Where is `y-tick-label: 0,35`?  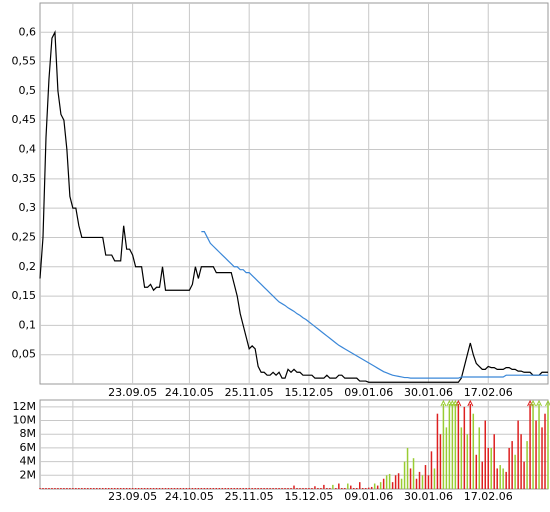
y-tick-label: 0,35 is located at coordinates (24, 178).